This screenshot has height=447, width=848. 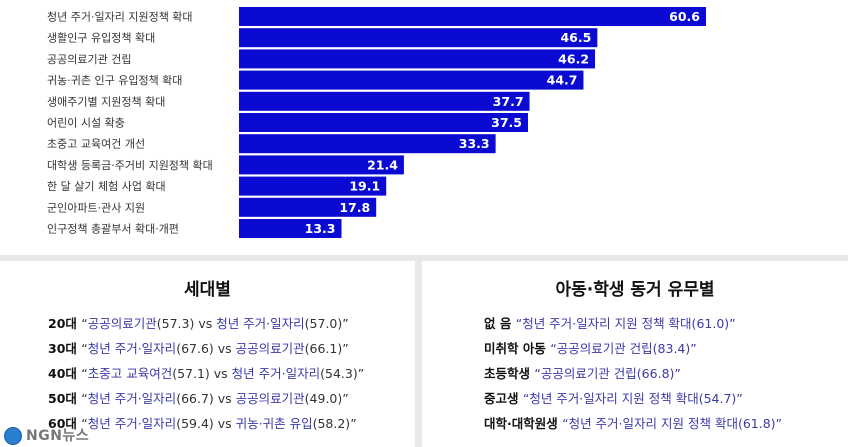 I want to click on value-label: 37.7, so click(x=508, y=101).